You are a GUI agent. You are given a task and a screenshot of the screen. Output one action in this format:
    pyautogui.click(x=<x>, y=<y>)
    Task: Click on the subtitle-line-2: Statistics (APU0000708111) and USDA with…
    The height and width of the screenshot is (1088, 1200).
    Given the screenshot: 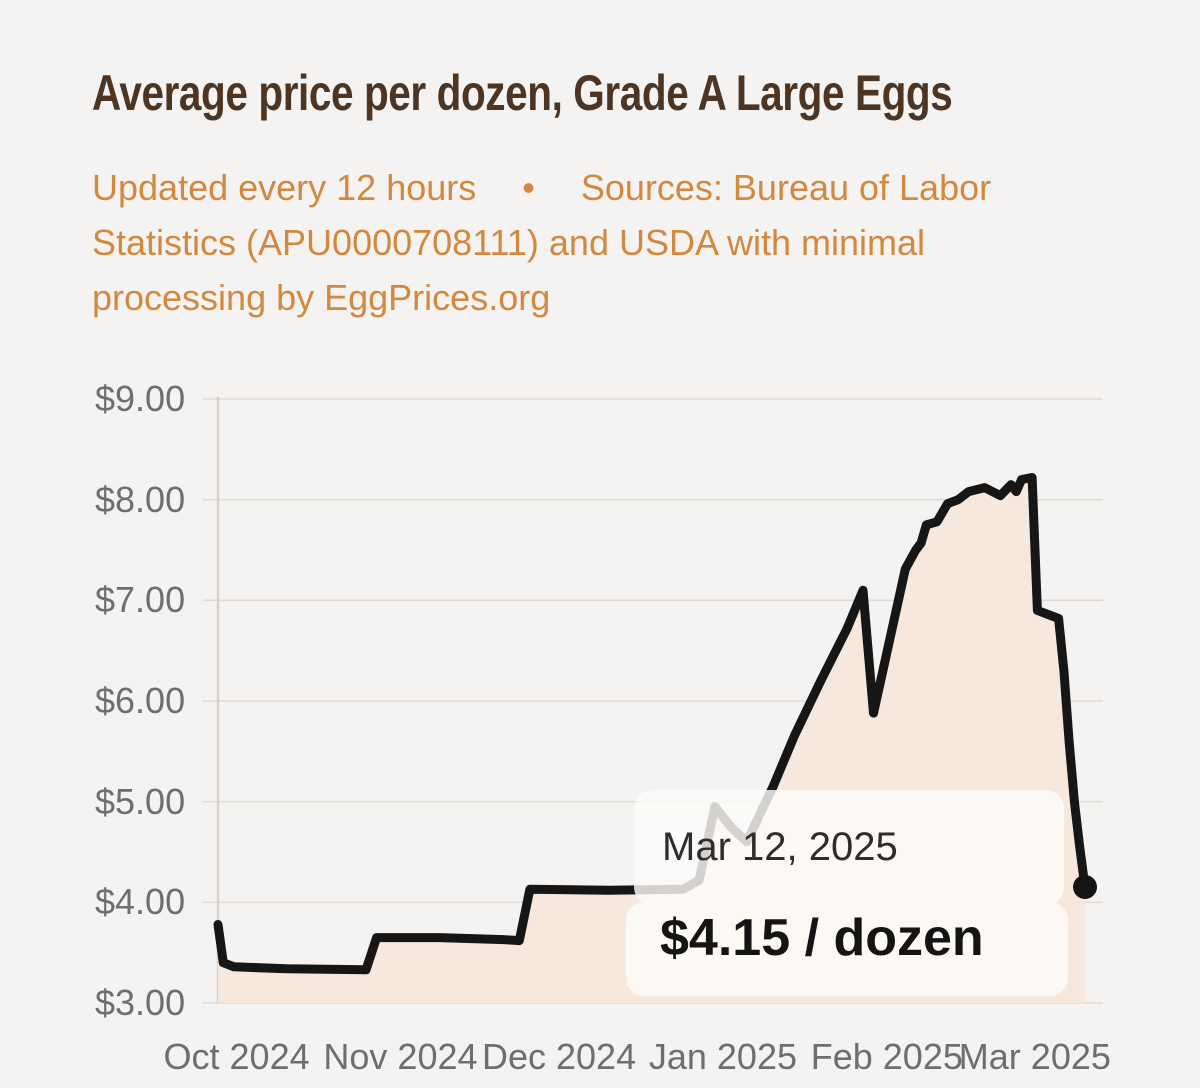 What is the action you would take?
    pyautogui.click(x=509, y=242)
    